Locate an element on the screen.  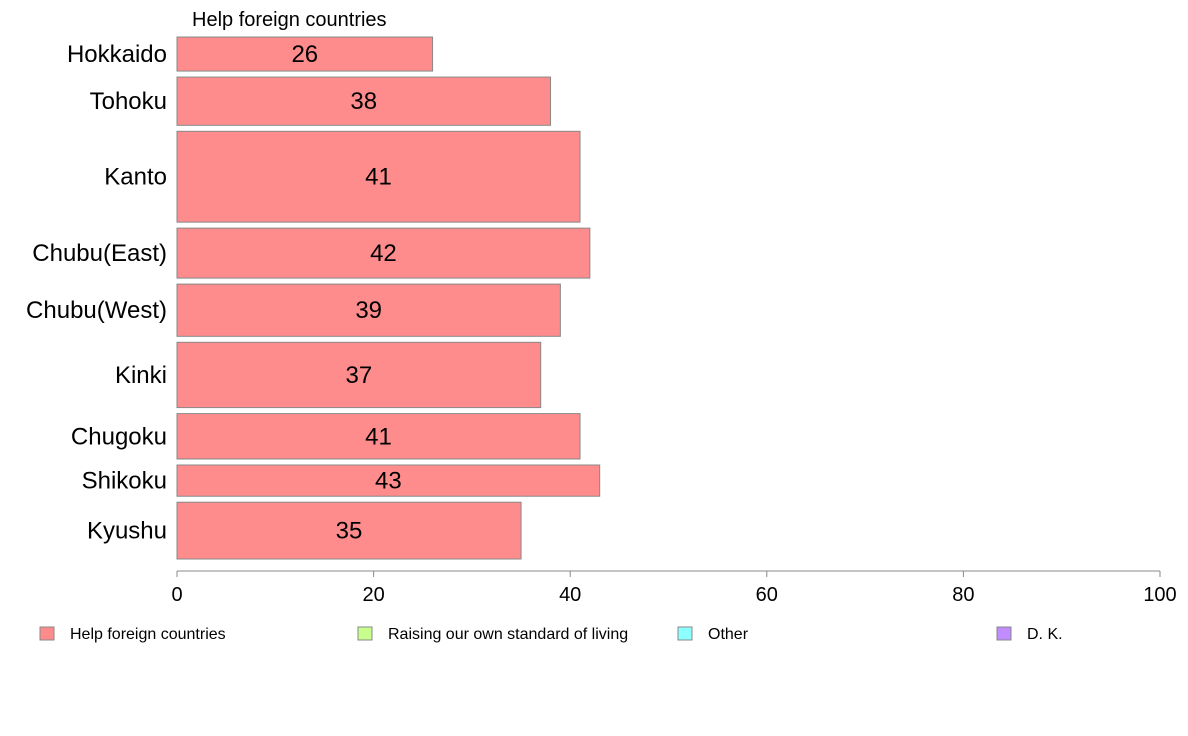
category-label-kanto: Kanto is located at coordinates (135, 177).